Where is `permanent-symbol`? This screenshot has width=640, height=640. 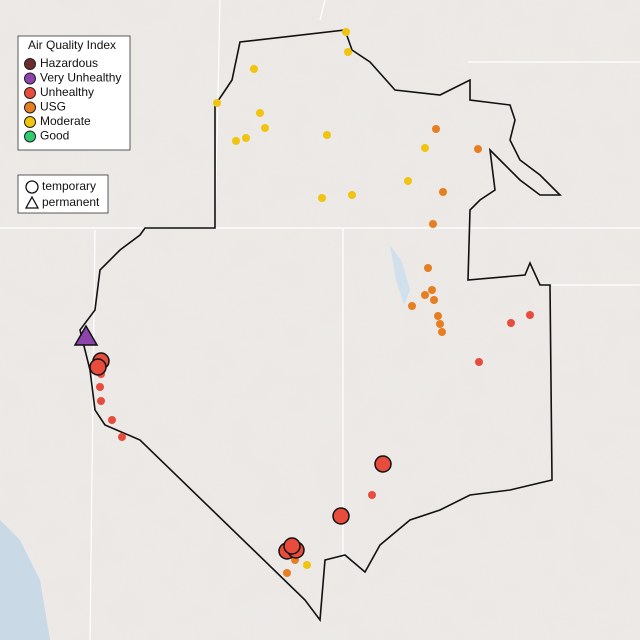 permanent-symbol is located at coordinates (32, 202).